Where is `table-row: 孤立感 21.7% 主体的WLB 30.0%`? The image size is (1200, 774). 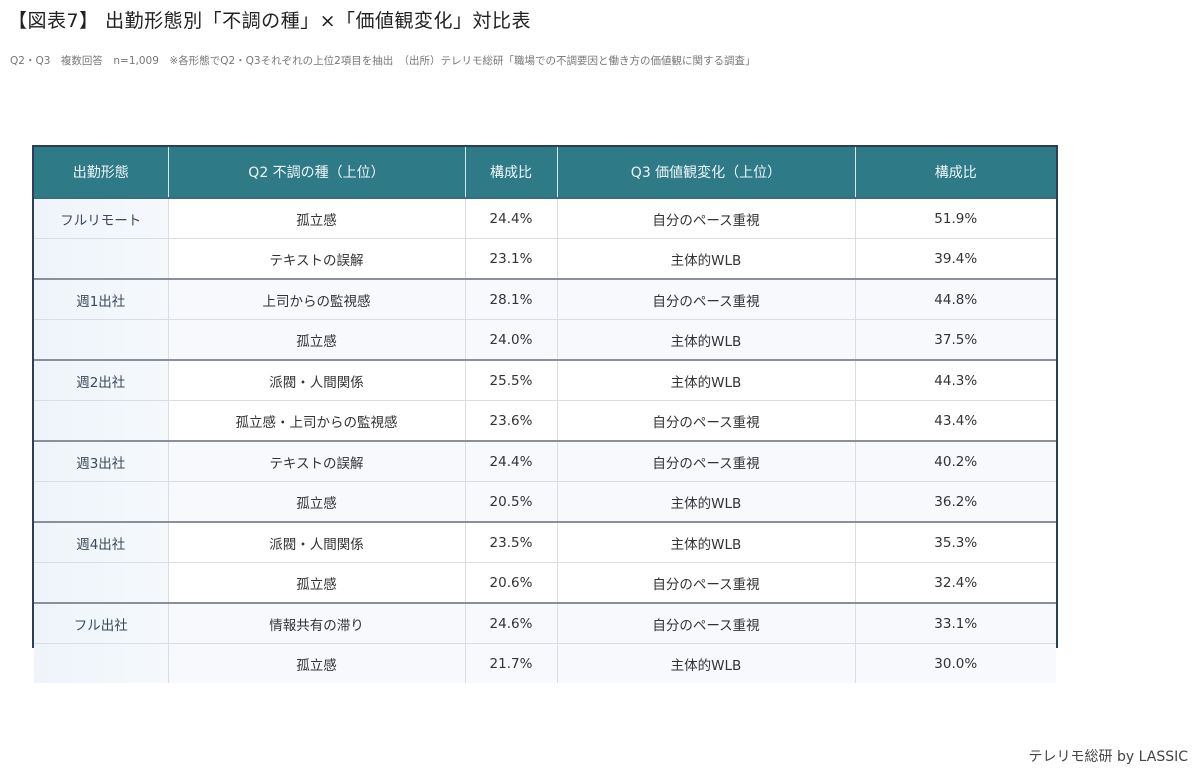 table-row: 孤立感 21.7% 主体的WLB 30.0% is located at coordinates (545, 663).